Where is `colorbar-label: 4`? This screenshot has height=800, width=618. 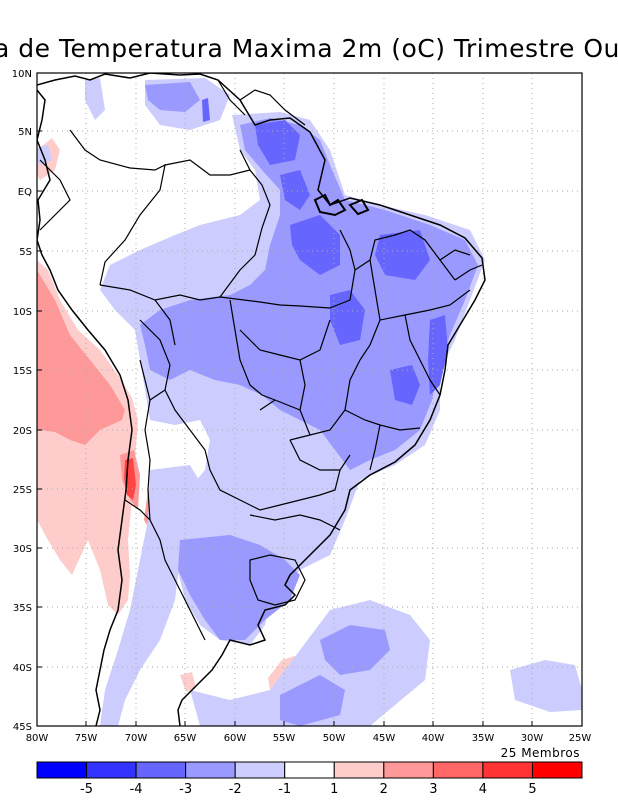 colorbar-label: 4 is located at coordinates (483, 789).